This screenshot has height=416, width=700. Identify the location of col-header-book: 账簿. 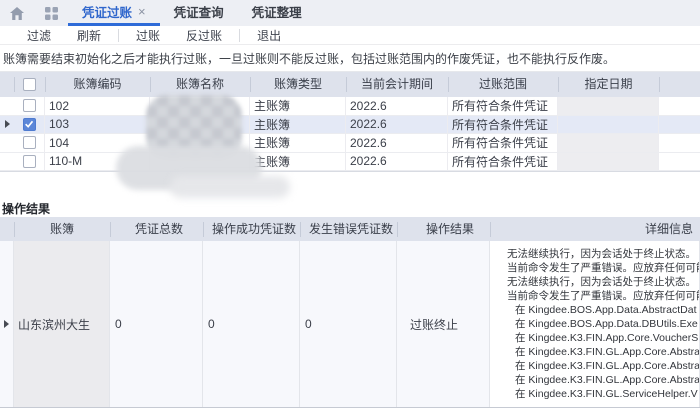
(62, 229).